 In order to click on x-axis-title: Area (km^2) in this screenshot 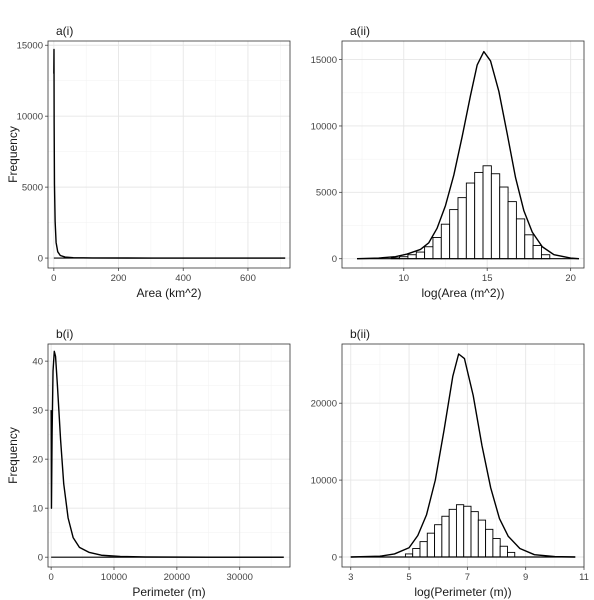, I will do `click(169, 293)`.